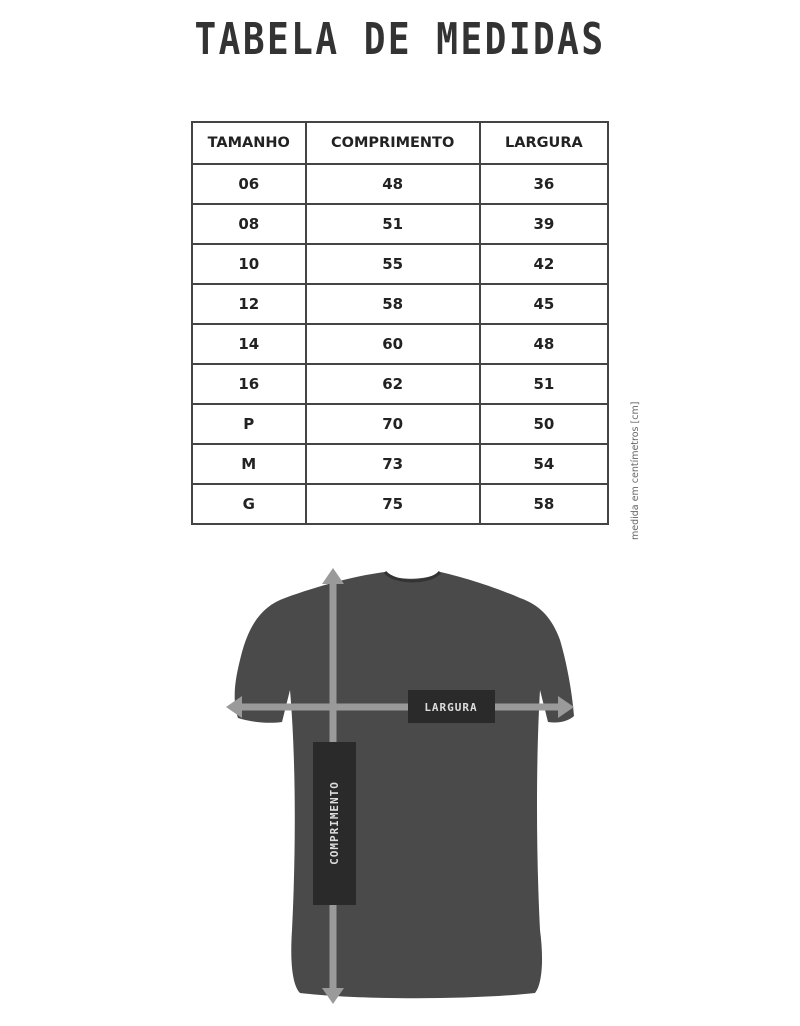  I want to click on header-tamanho: TAMANHO, so click(249, 143).